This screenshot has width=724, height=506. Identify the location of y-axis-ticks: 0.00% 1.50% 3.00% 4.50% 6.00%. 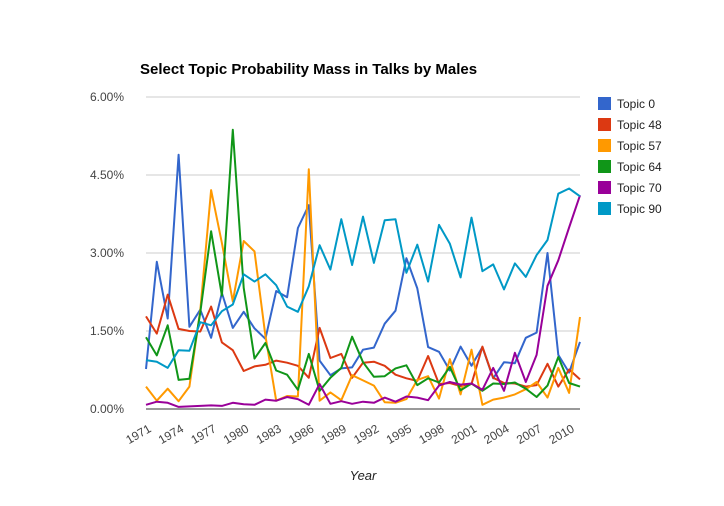
(107, 253).